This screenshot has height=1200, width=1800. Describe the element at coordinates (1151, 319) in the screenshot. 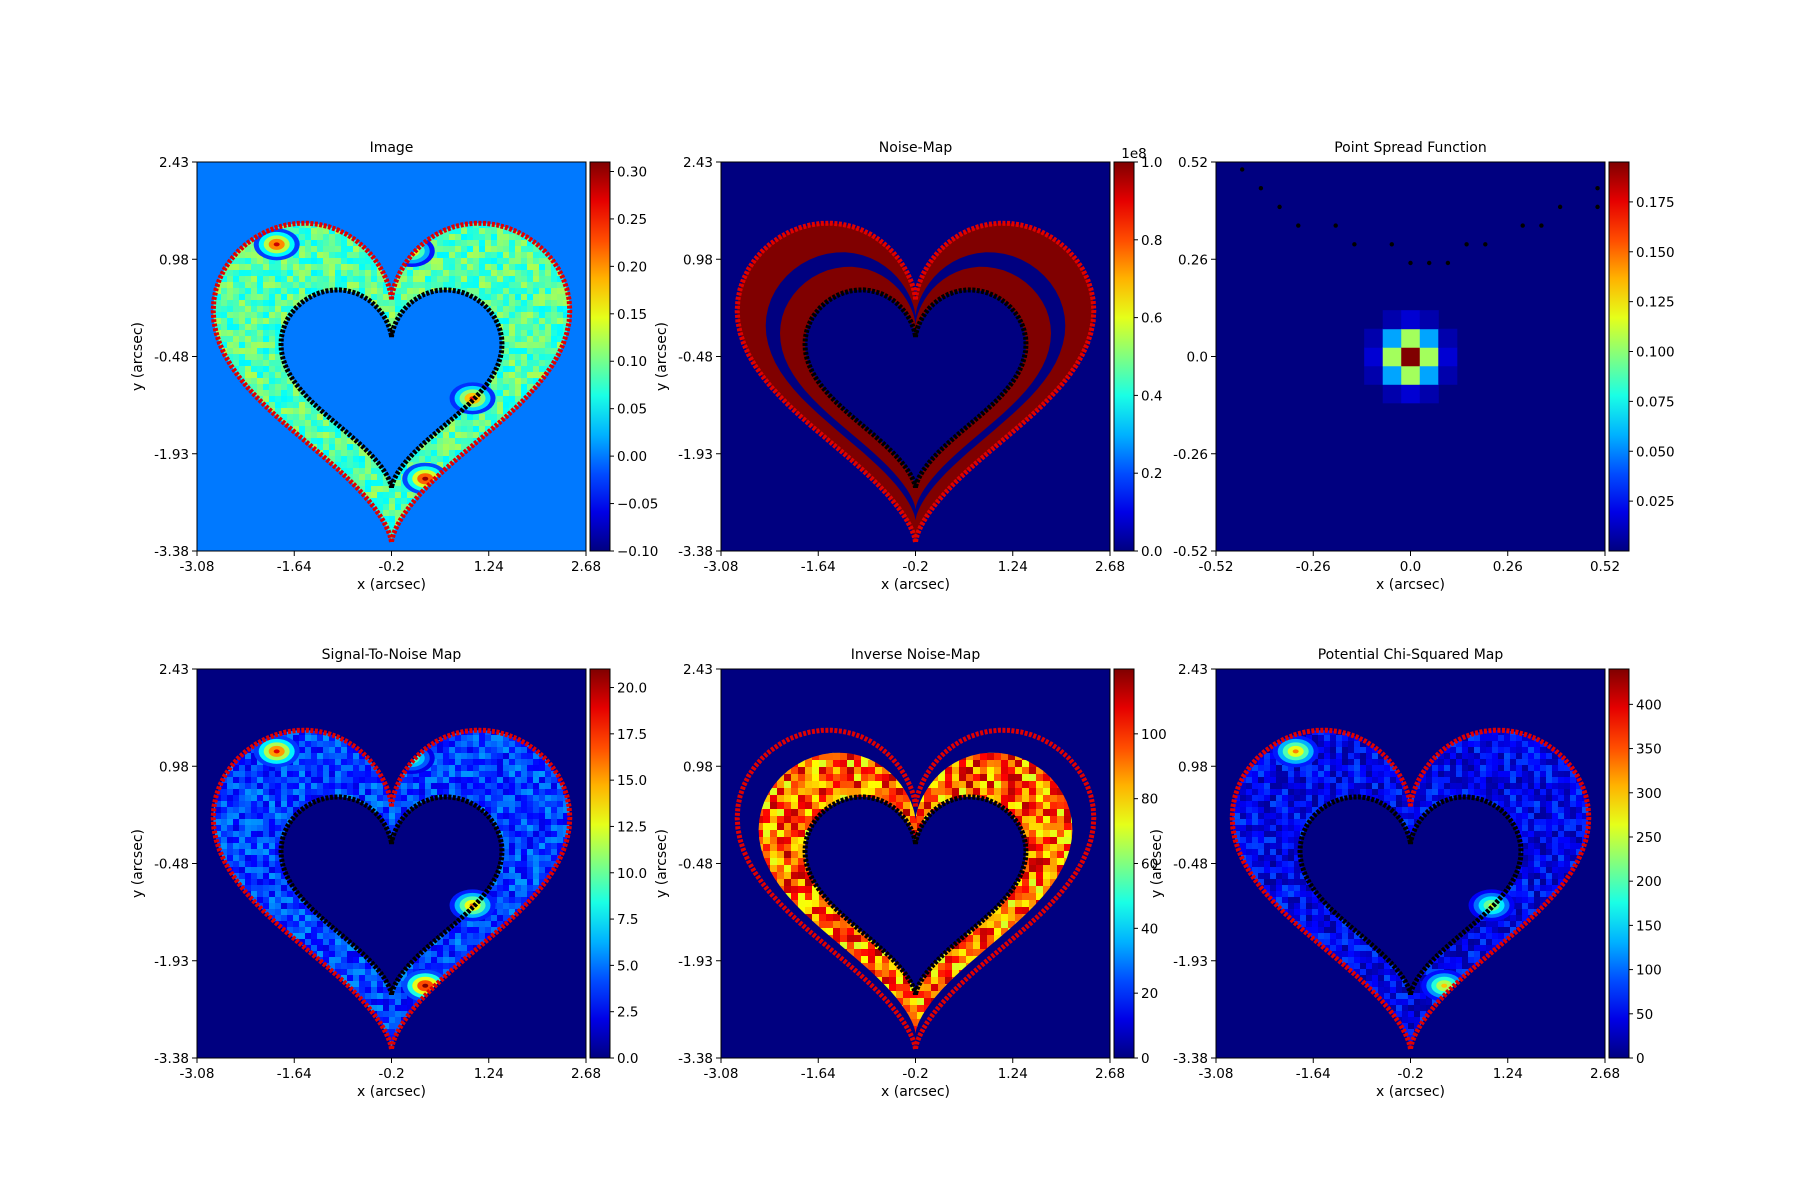

I see `colorbar-tick-label: 0.6` at that location.